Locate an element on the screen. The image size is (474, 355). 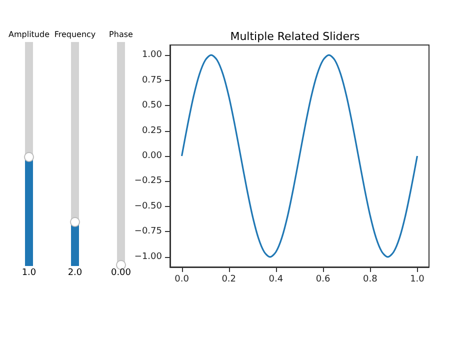
x-tick-label: 0.8 is located at coordinates (370, 279).